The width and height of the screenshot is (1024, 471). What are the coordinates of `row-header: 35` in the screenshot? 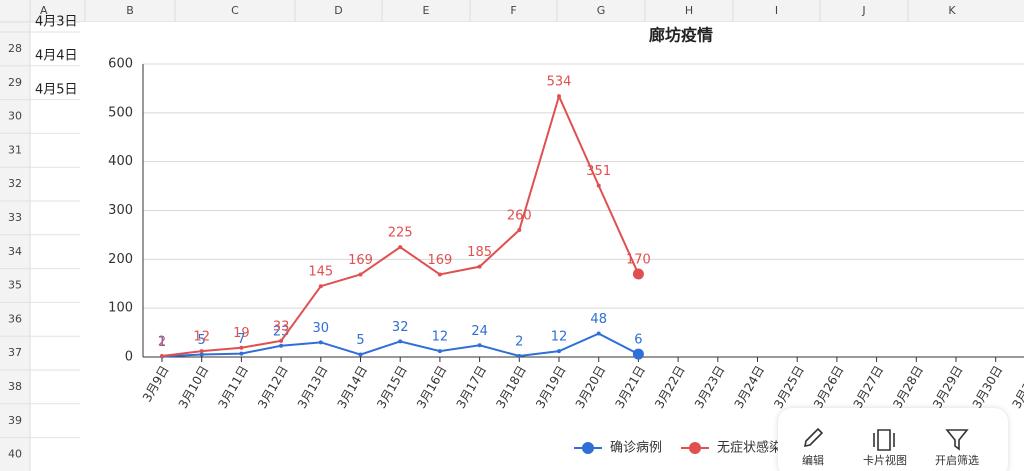 It's located at (15, 285).